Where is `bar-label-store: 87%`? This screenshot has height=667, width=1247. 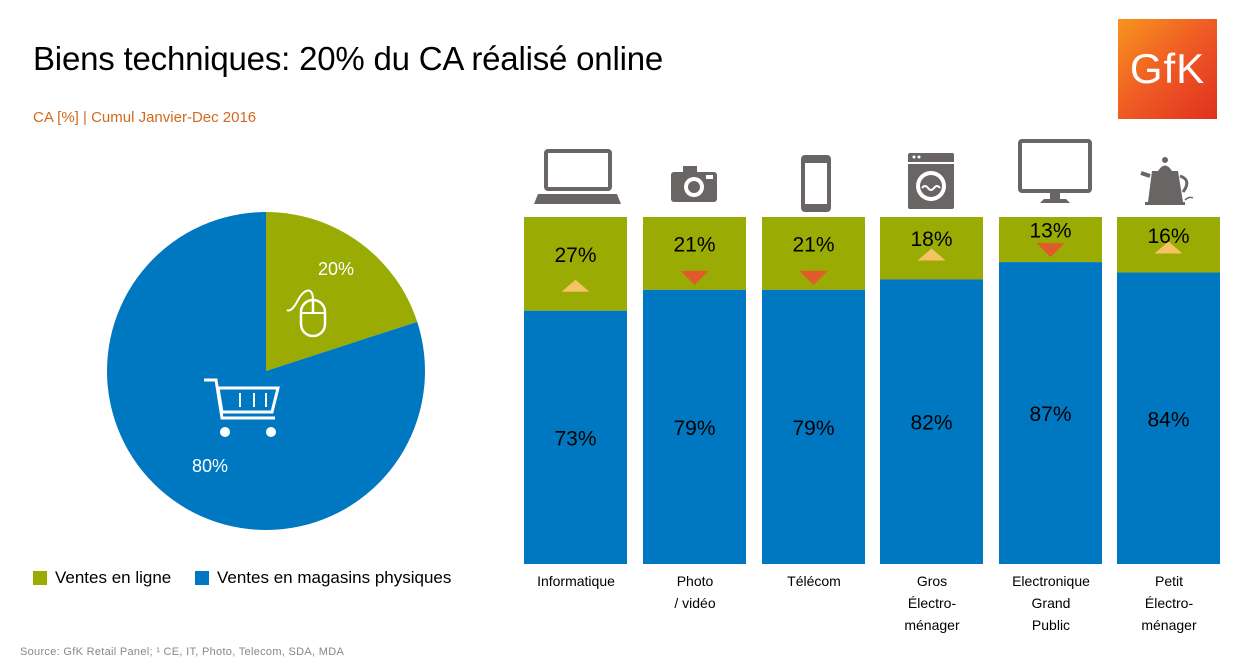
bar-label-store: 87% is located at coordinates (1050, 414).